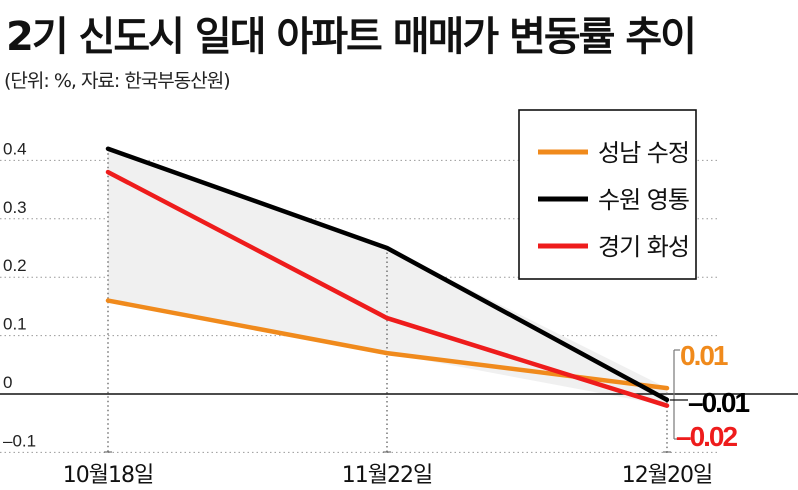 The height and width of the screenshot is (490, 798). Describe the element at coordinates (15, 148) in the screenshot. I see `y-tick-label: 0.4` at that location.